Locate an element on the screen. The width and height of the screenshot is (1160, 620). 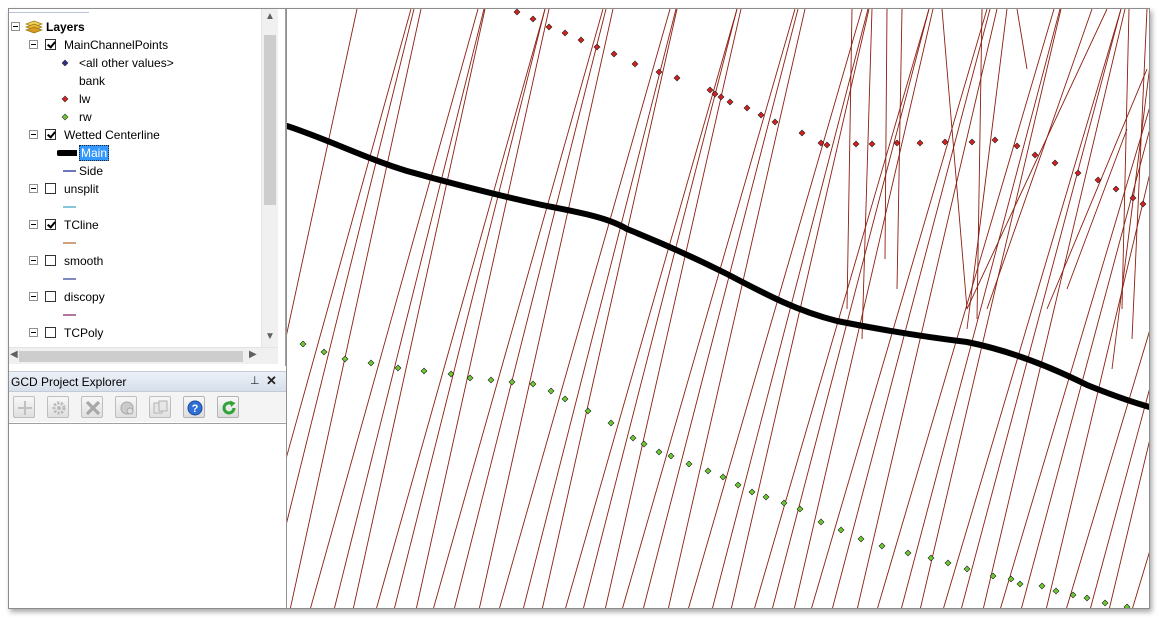
layers-icon is located at coordinates (34, 27).